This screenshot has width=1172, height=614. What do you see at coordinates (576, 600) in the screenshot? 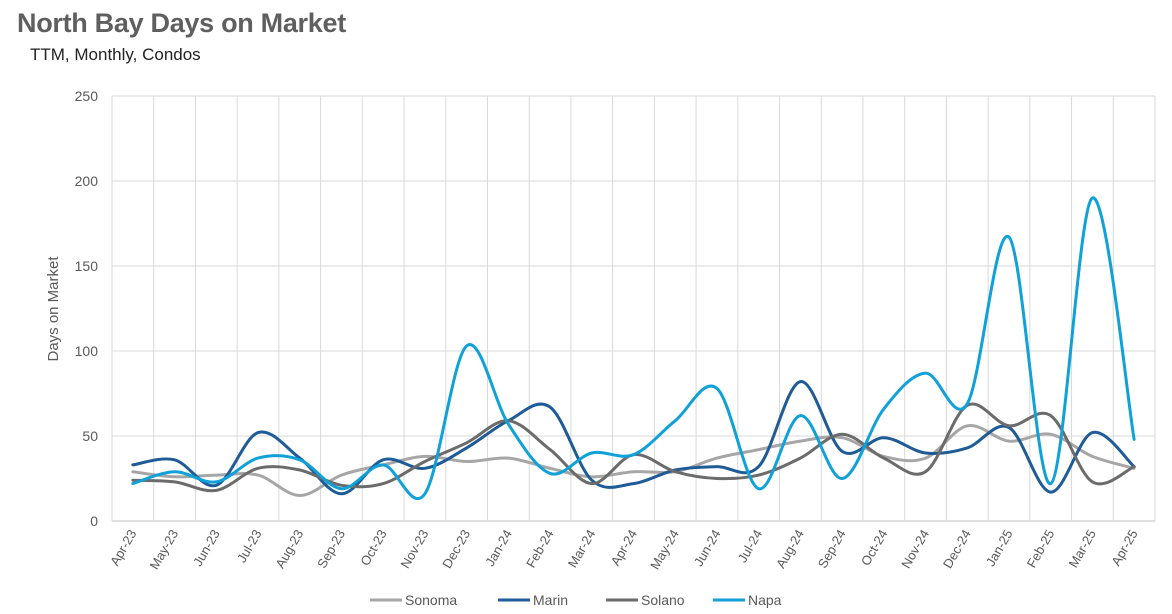
I see `legend: Sonoma Marin Solano Napa` at bounding box center [576, 600].